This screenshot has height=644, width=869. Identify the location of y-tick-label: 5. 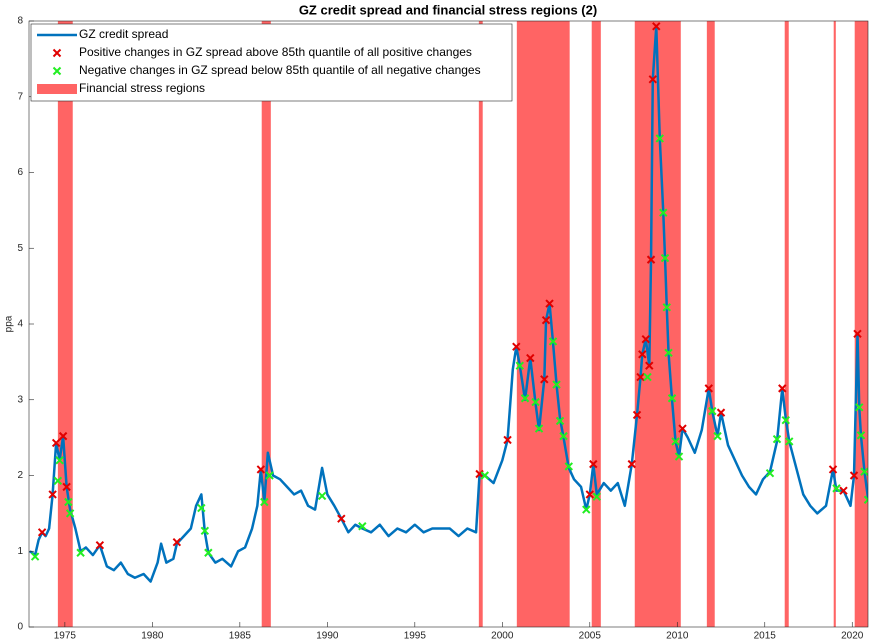
(20, 248).